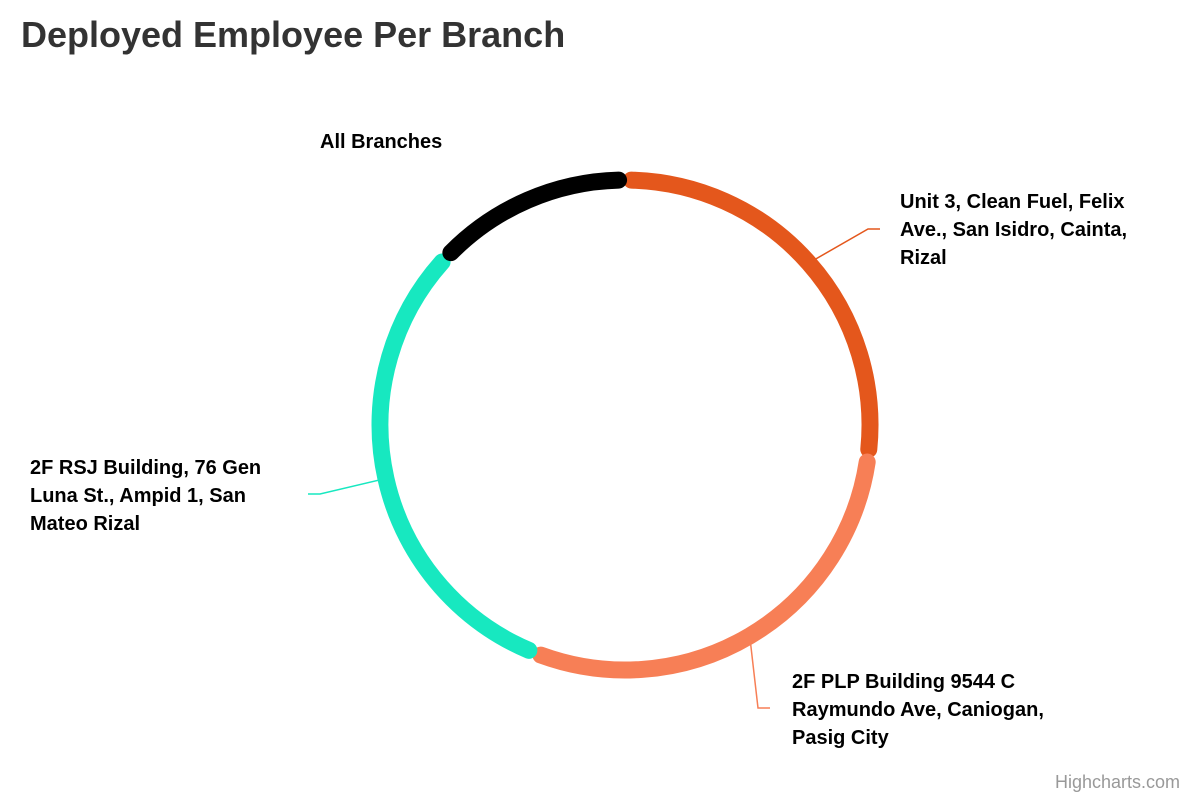  I want to click on slice-all-branches, so click(535, 216).